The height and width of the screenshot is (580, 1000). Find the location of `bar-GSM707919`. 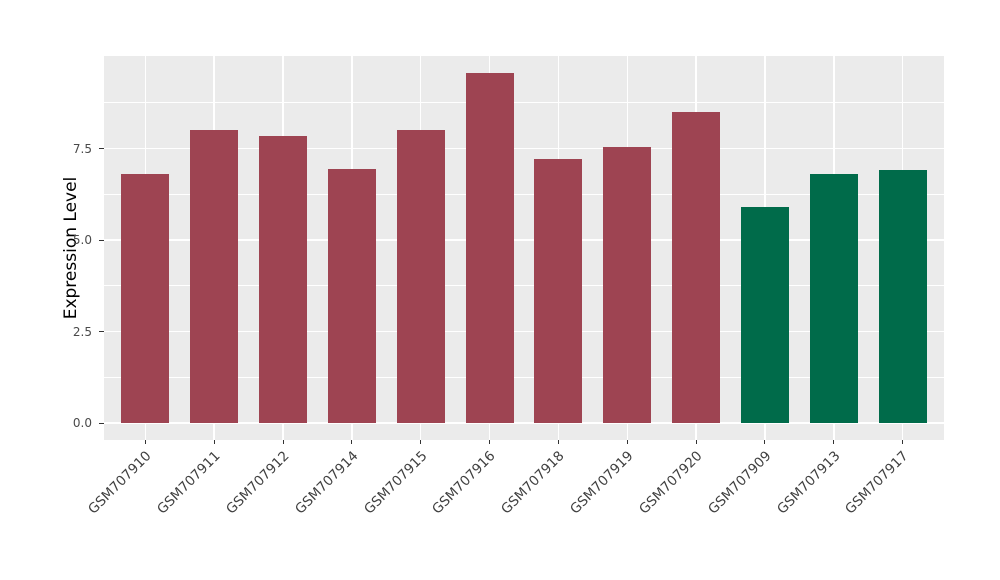

bar-GSM707919 is located at coordinates (627, 284).